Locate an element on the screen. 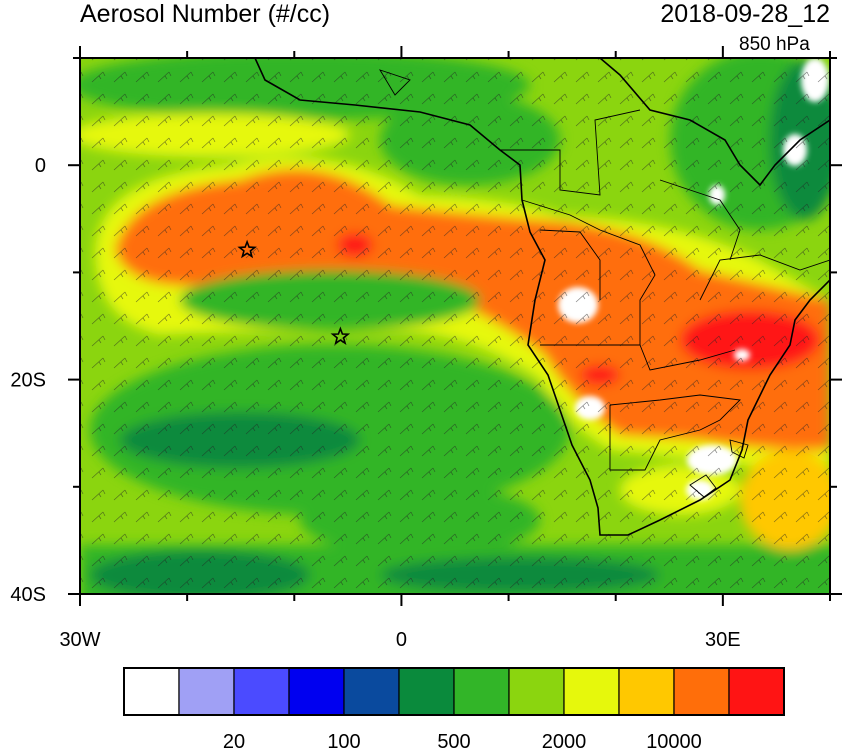 The width and height of the screenshot is (850, 750). colorbar: 20 100 500 2000 10000 is located at coordinates (454, 708).